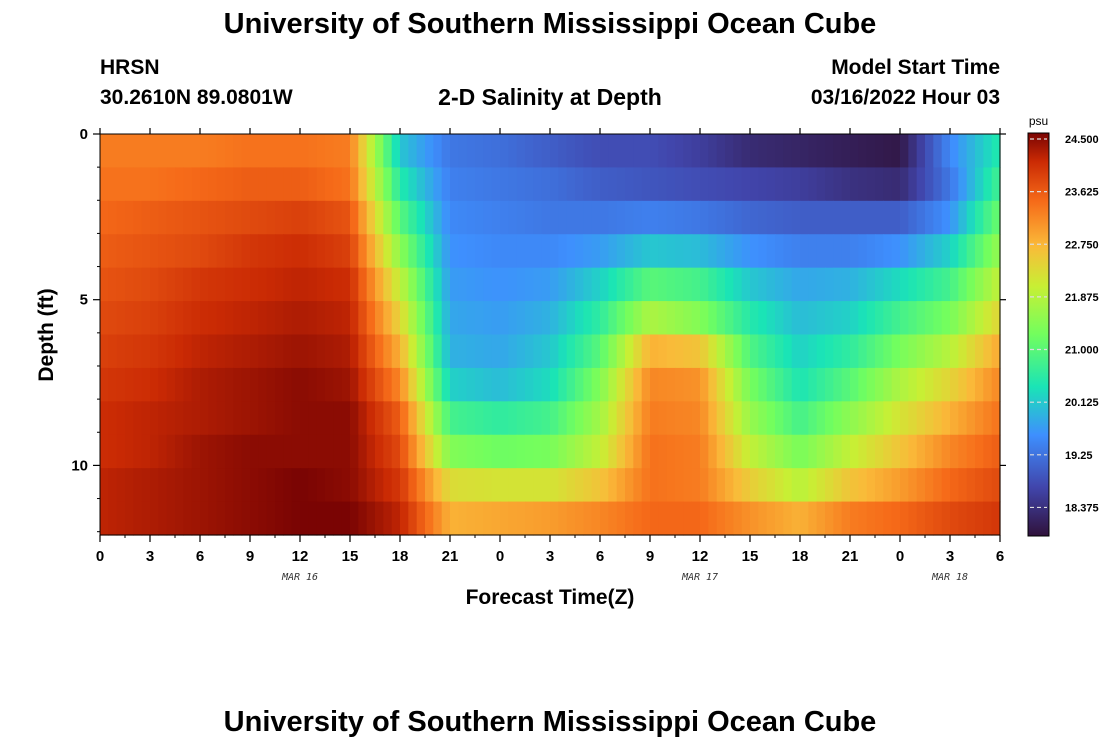  Describe the element at coordinates (600, 556) in the screenshot. I see `x-tick-label: 6` at that location.